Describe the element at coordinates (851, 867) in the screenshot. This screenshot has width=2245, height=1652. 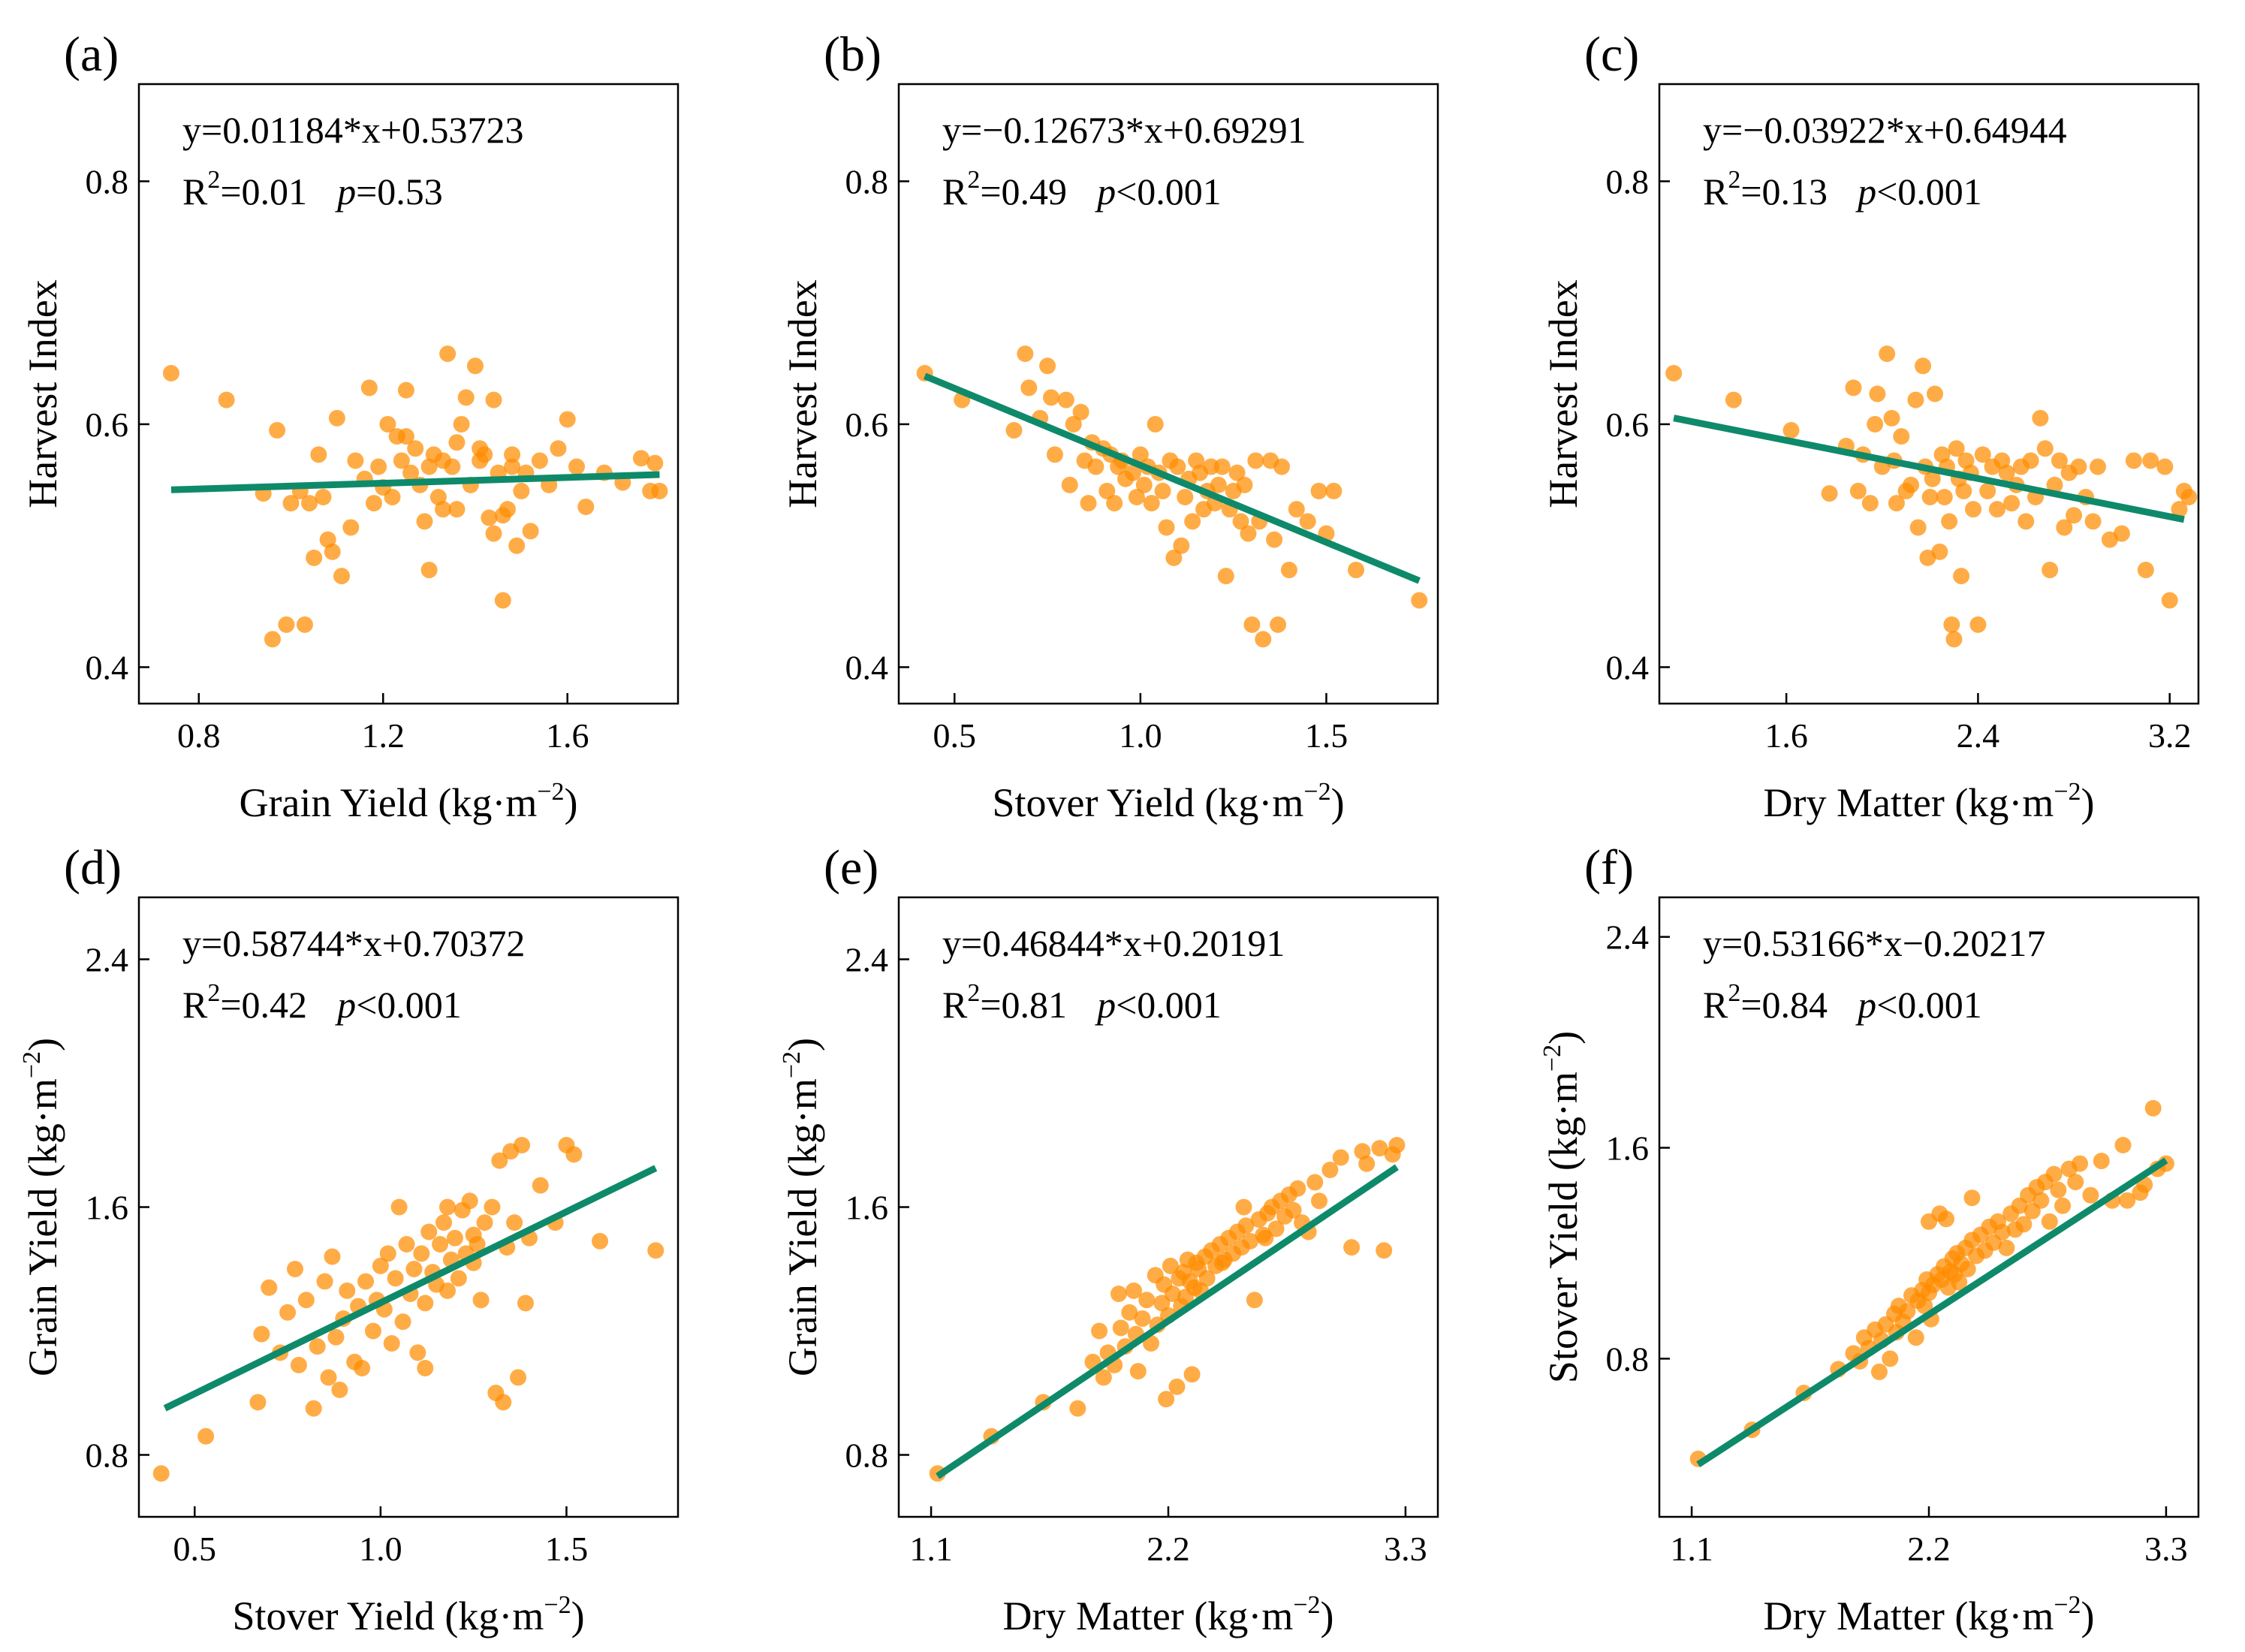
I see `panel-label: (e)` at that location.